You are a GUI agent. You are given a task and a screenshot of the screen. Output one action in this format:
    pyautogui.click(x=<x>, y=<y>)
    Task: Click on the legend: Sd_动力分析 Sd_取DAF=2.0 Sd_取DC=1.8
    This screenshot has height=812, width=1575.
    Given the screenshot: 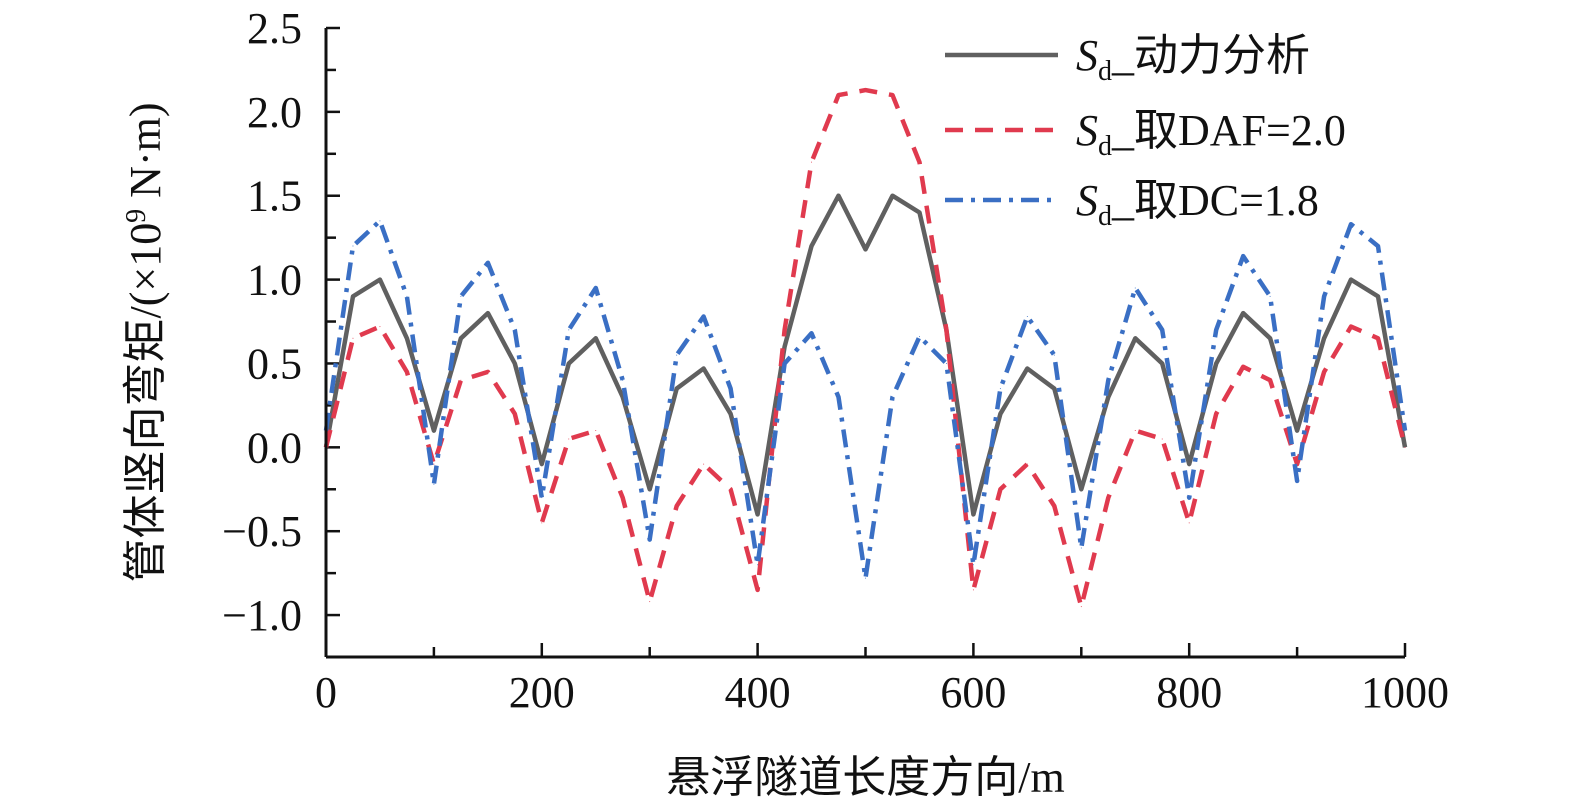 What is the action you would take?
    pyautogui.click(x=1145, y=131)
    